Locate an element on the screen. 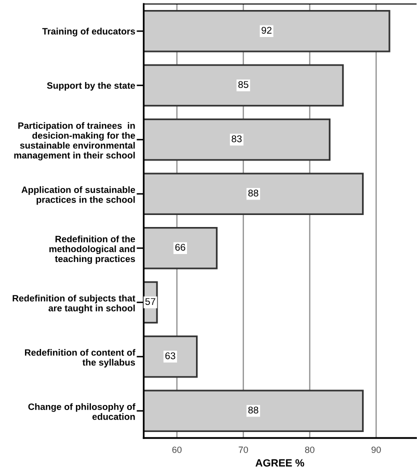 Image resolution: width=417 pixels, height=471 pixels. data-label: 57 is located at coordinates (150, 301).